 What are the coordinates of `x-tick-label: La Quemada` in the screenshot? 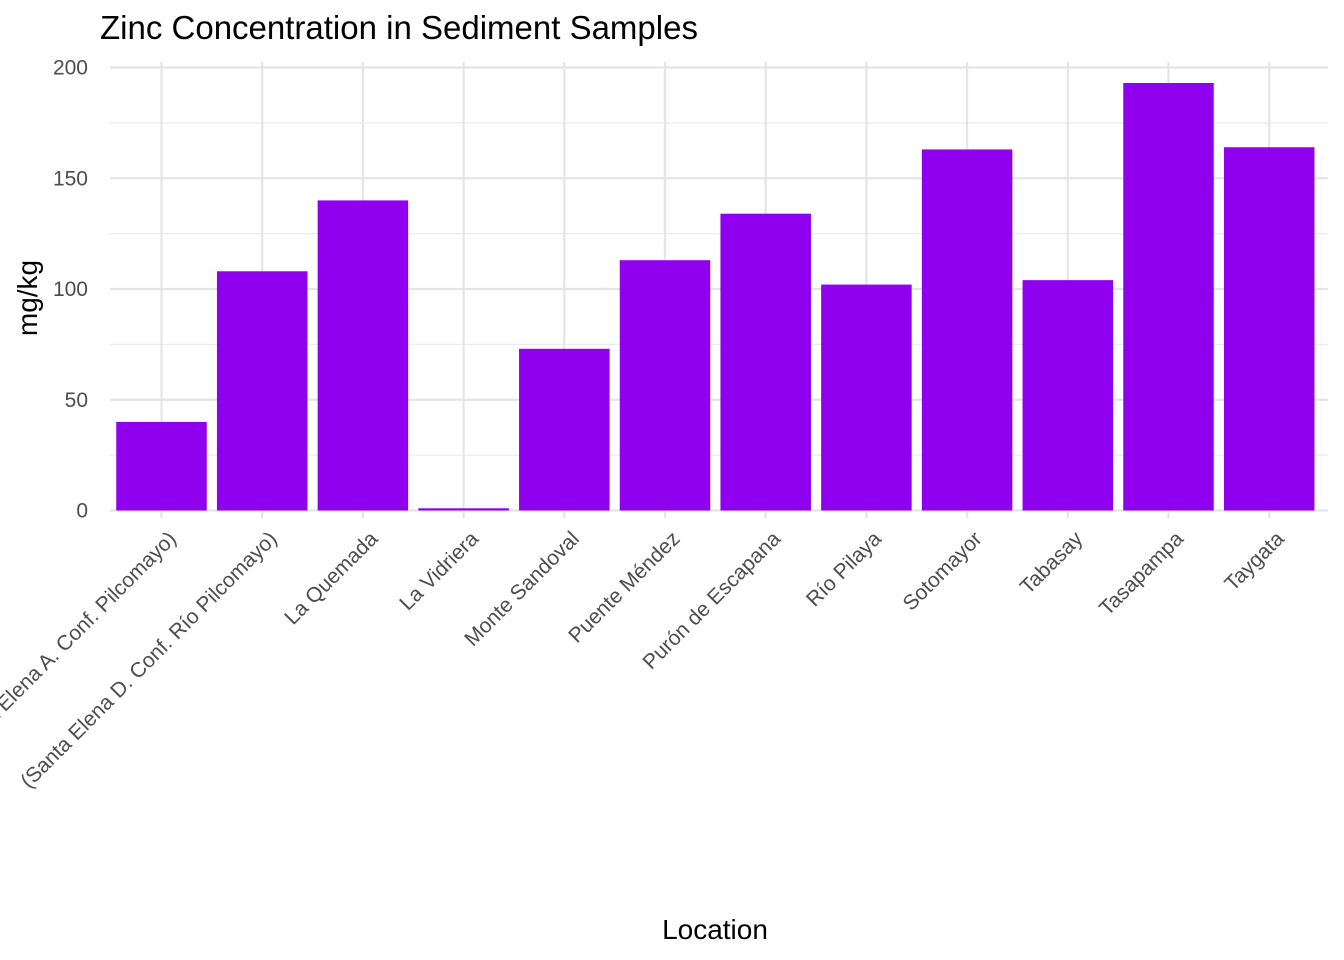 It's located at (331, 578).